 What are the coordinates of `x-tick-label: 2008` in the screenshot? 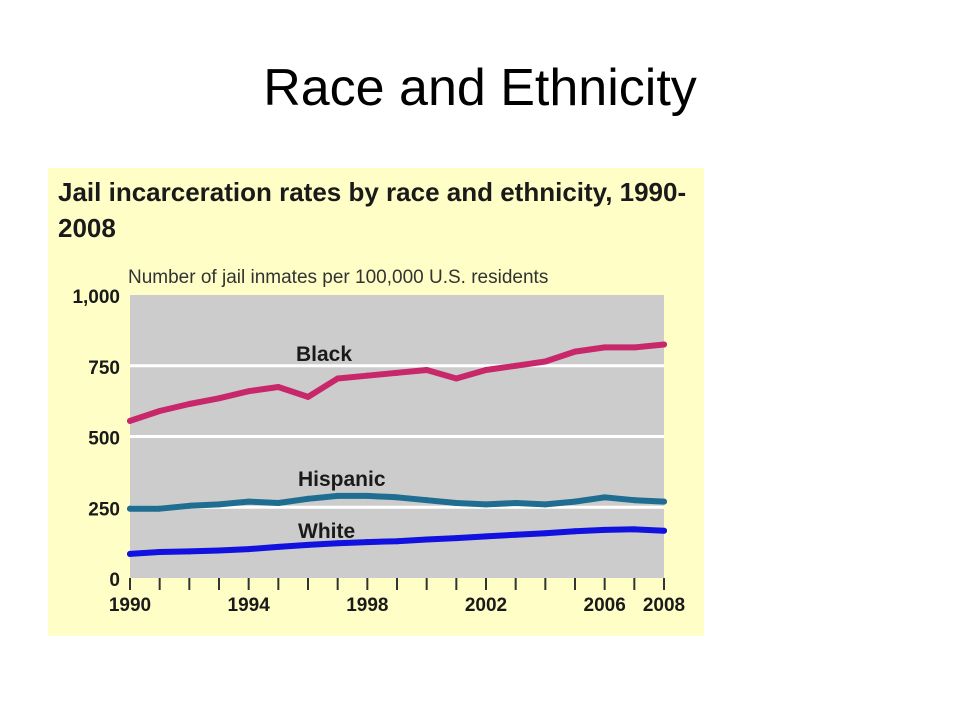 It's located at (664, 605).